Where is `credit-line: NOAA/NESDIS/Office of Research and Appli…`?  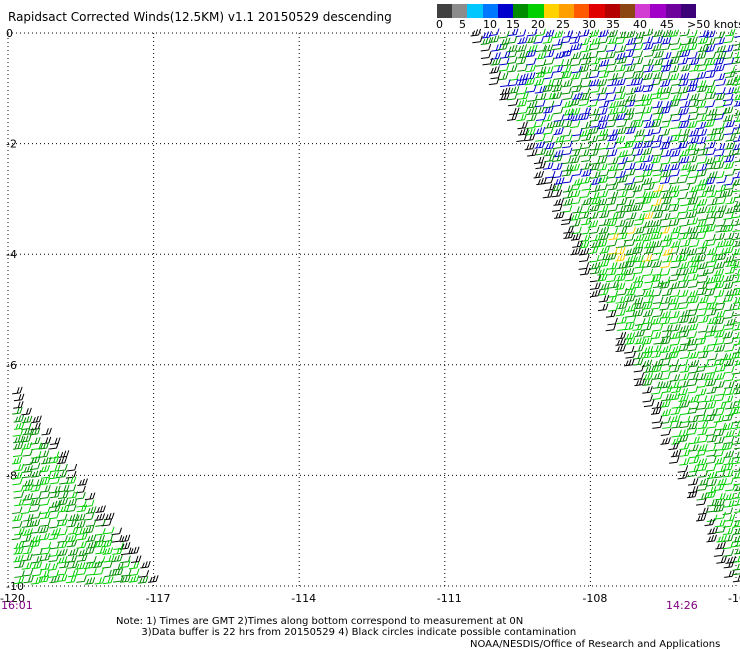
credit-line: NOAA/NESDIS/Office of Research and Appli… is located at coordinates (595, 644).